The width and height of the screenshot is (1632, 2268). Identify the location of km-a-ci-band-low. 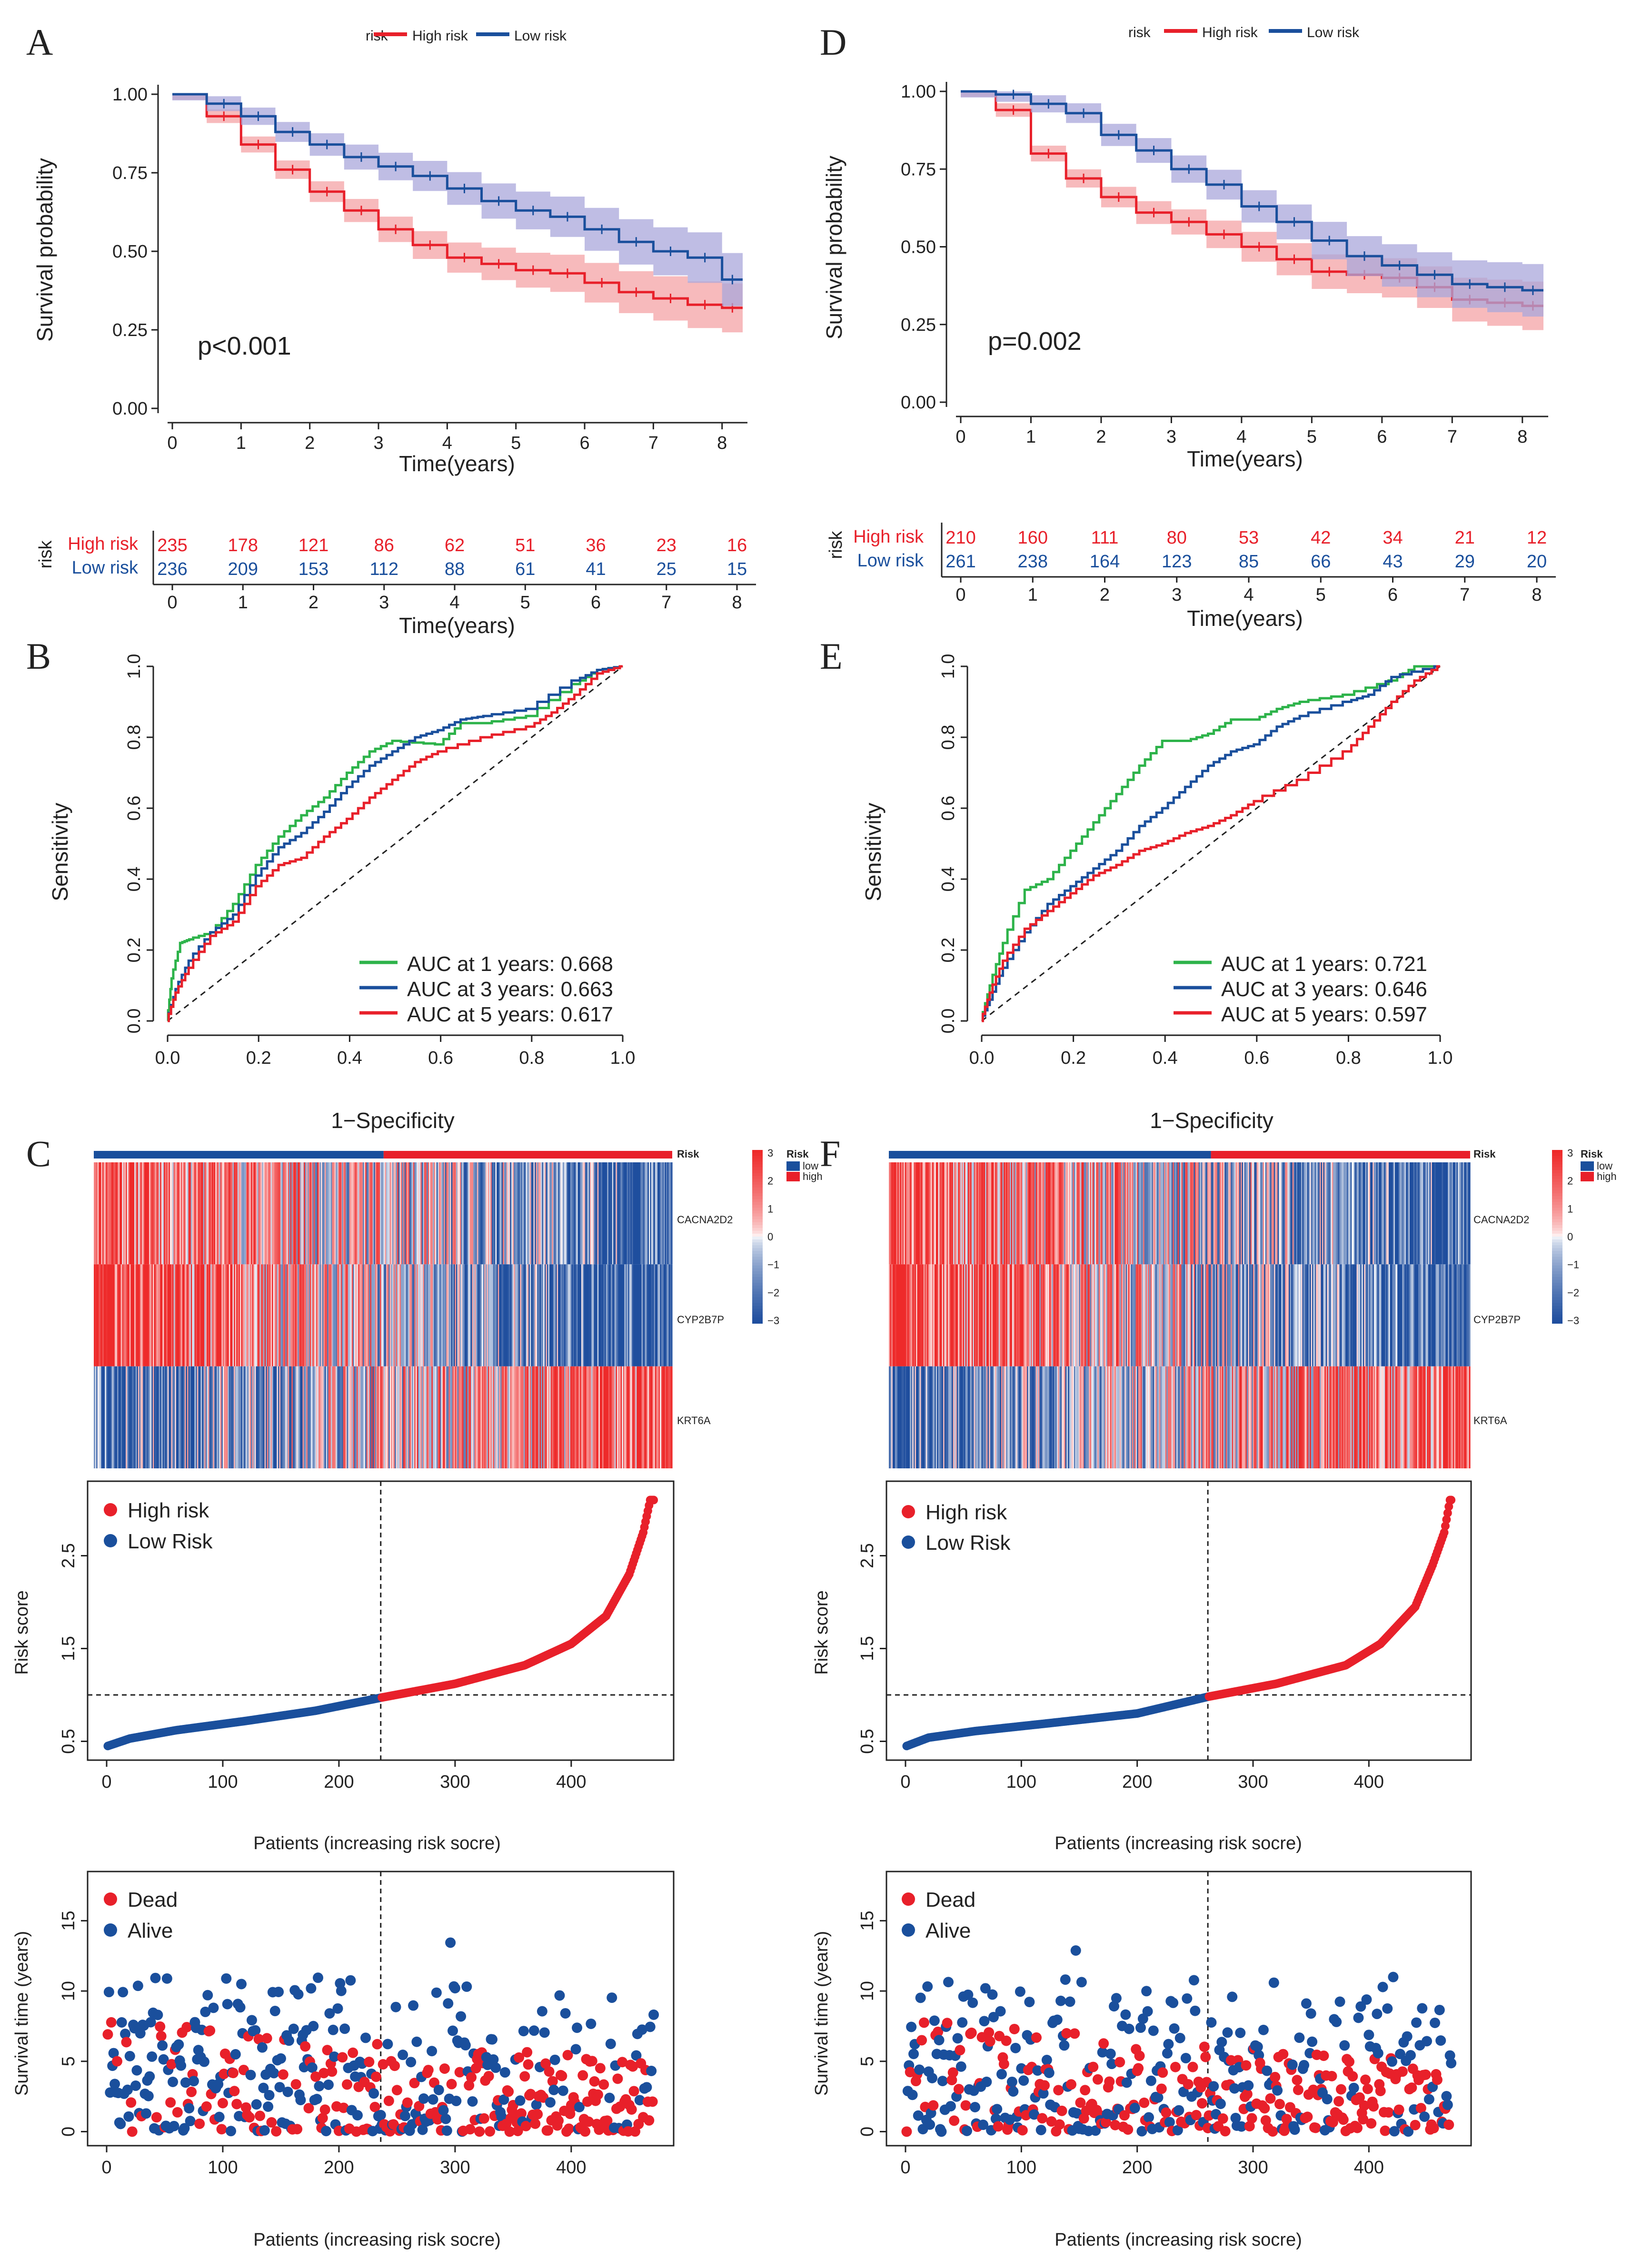
(458, 200).